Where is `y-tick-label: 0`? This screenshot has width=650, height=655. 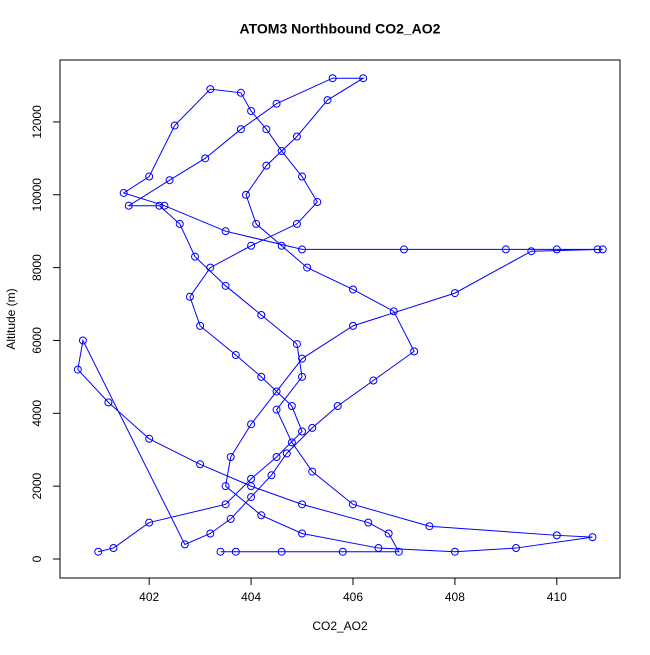
y-tick-label: 0 is located at coordinates (37, 558).